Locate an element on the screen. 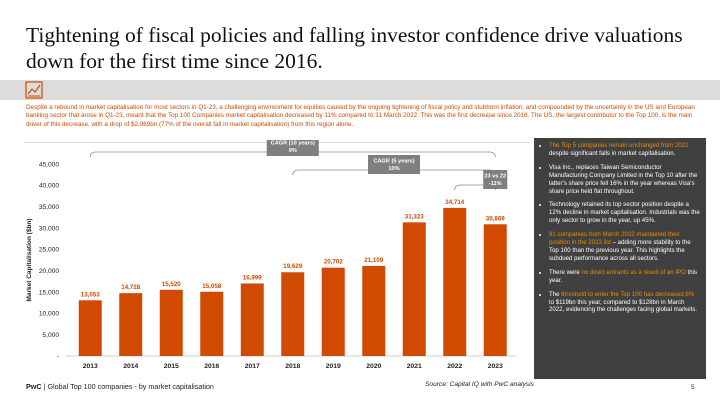 The image size is (720, 405). cagr-badge-value: 10% is located at coordinates (393, 169).